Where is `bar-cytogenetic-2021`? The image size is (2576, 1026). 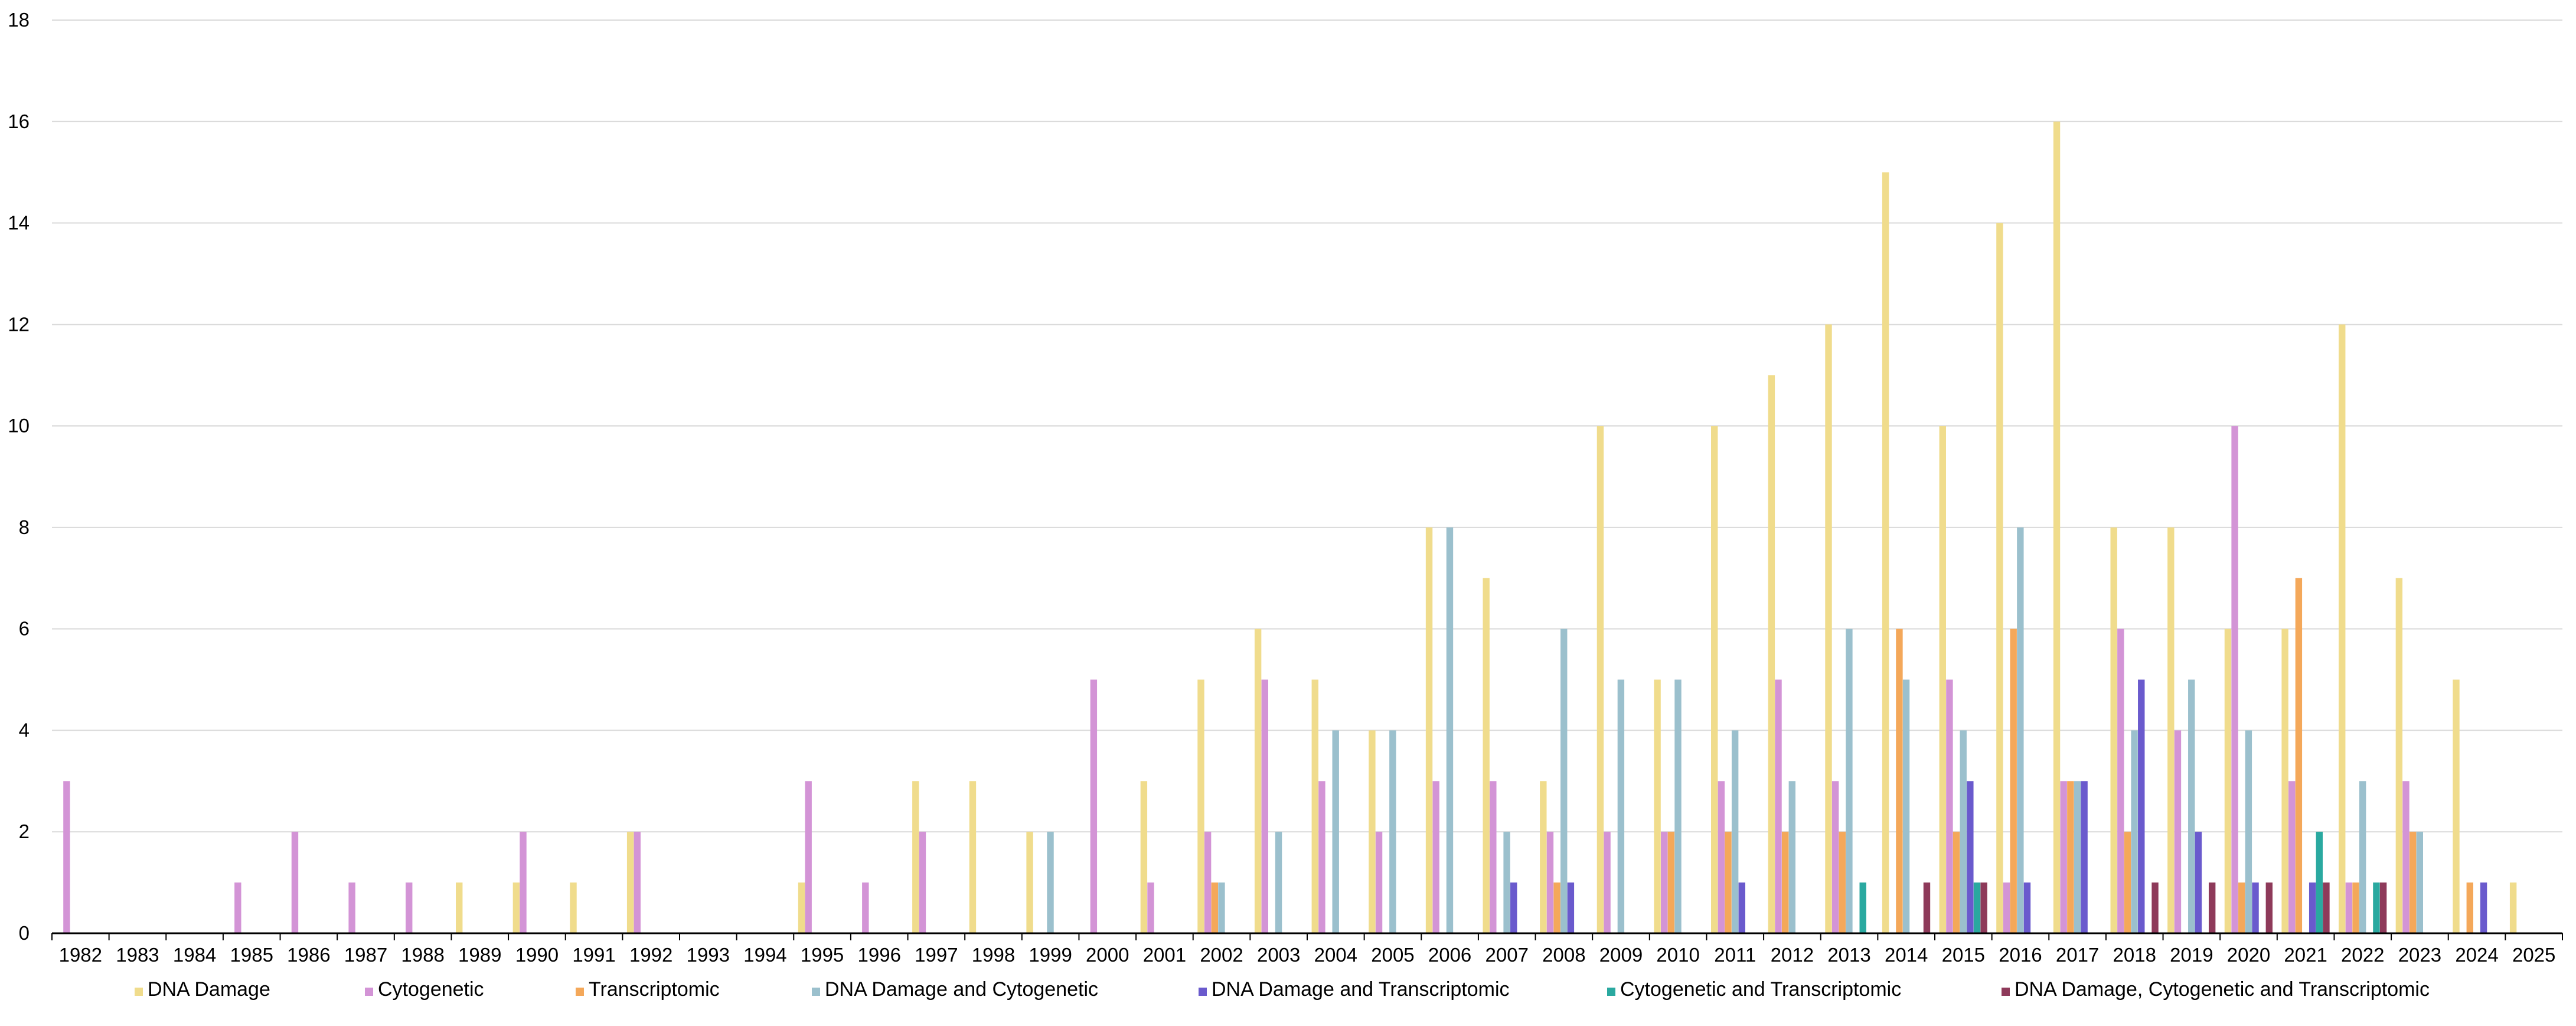 bar-cytogenetic-2021 is located at coordinates (2292, 857).